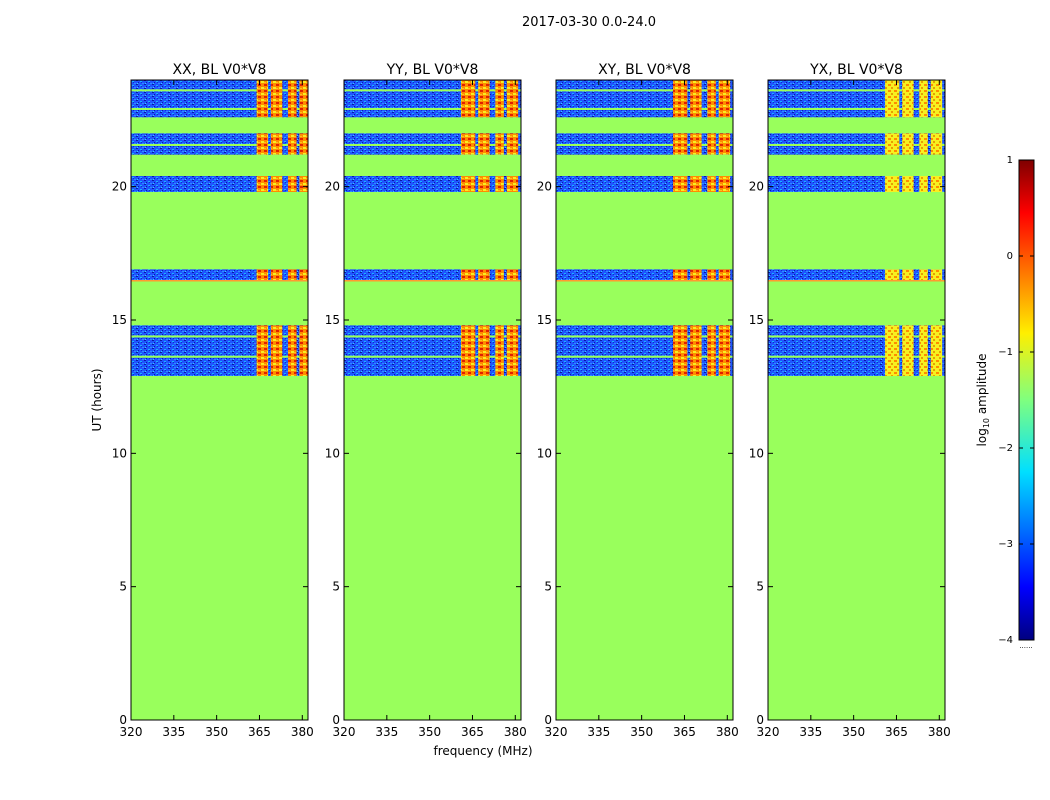 Image resolution: width=1050 pixels, height=800 pixels. I want to click on panel-title: XY, BL V0*V8, so click(644, 70).